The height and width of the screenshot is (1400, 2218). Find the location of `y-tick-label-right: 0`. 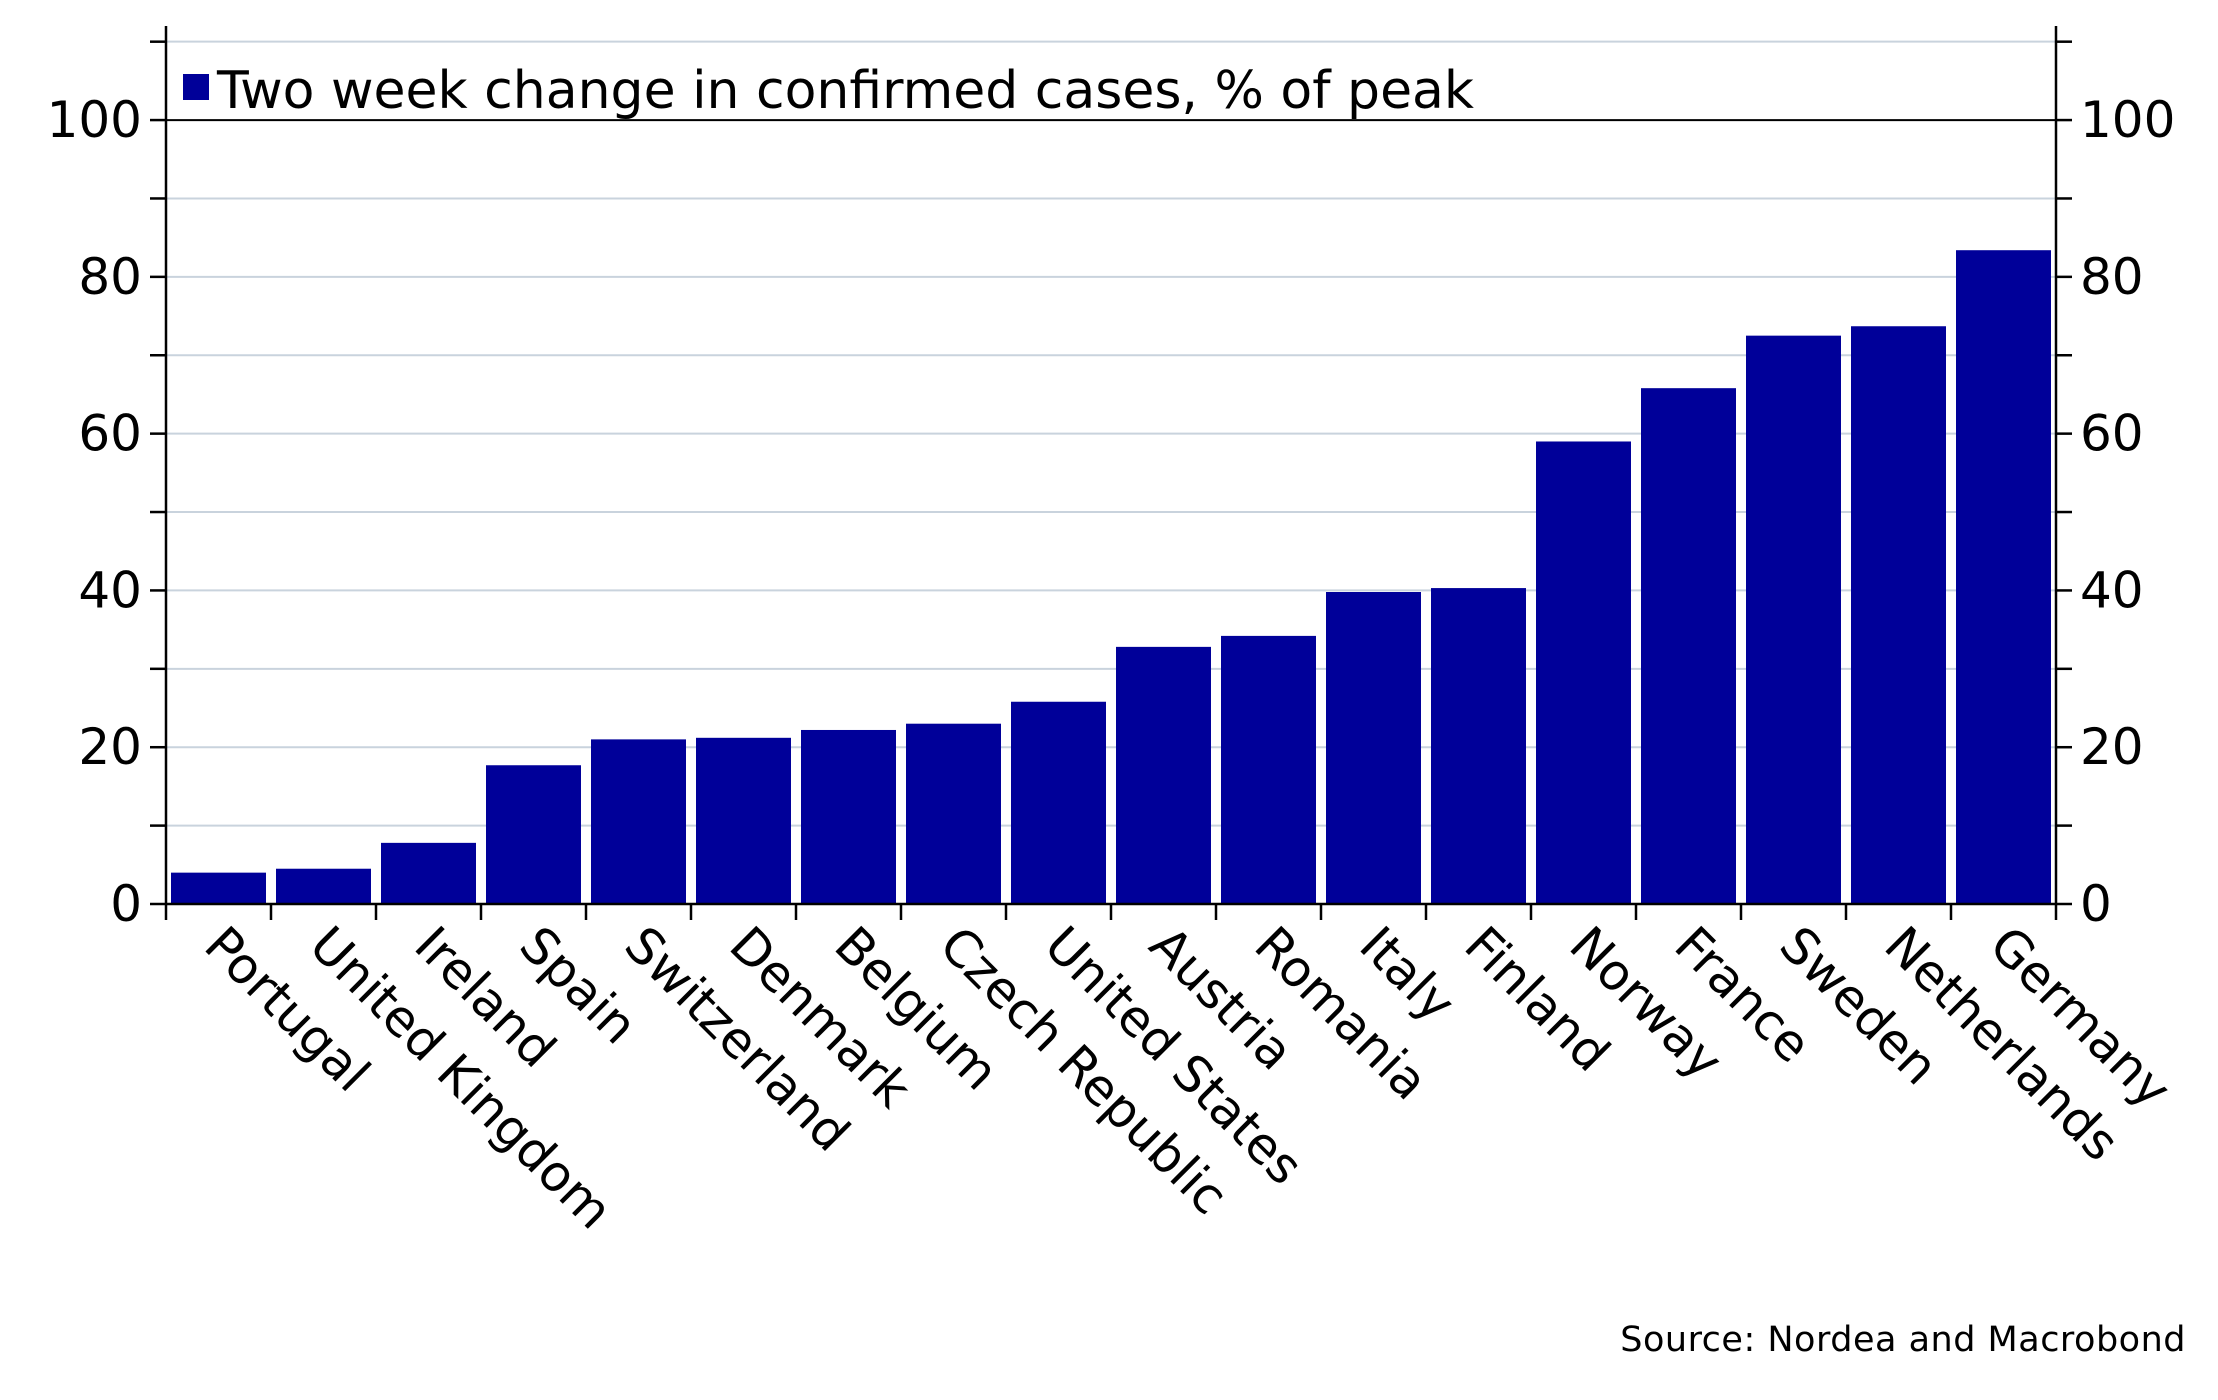

y-tick-label-right: 0 is located at coordinates (2096, 904).